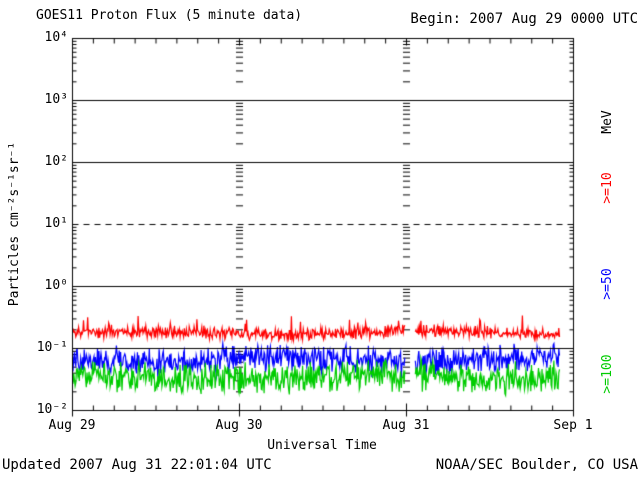  Describe the element at coordinates (524, 19) in the screenshot. I see `begin-timestamp: Begin: 2007 Aug 29 0000 UTC` at that location.